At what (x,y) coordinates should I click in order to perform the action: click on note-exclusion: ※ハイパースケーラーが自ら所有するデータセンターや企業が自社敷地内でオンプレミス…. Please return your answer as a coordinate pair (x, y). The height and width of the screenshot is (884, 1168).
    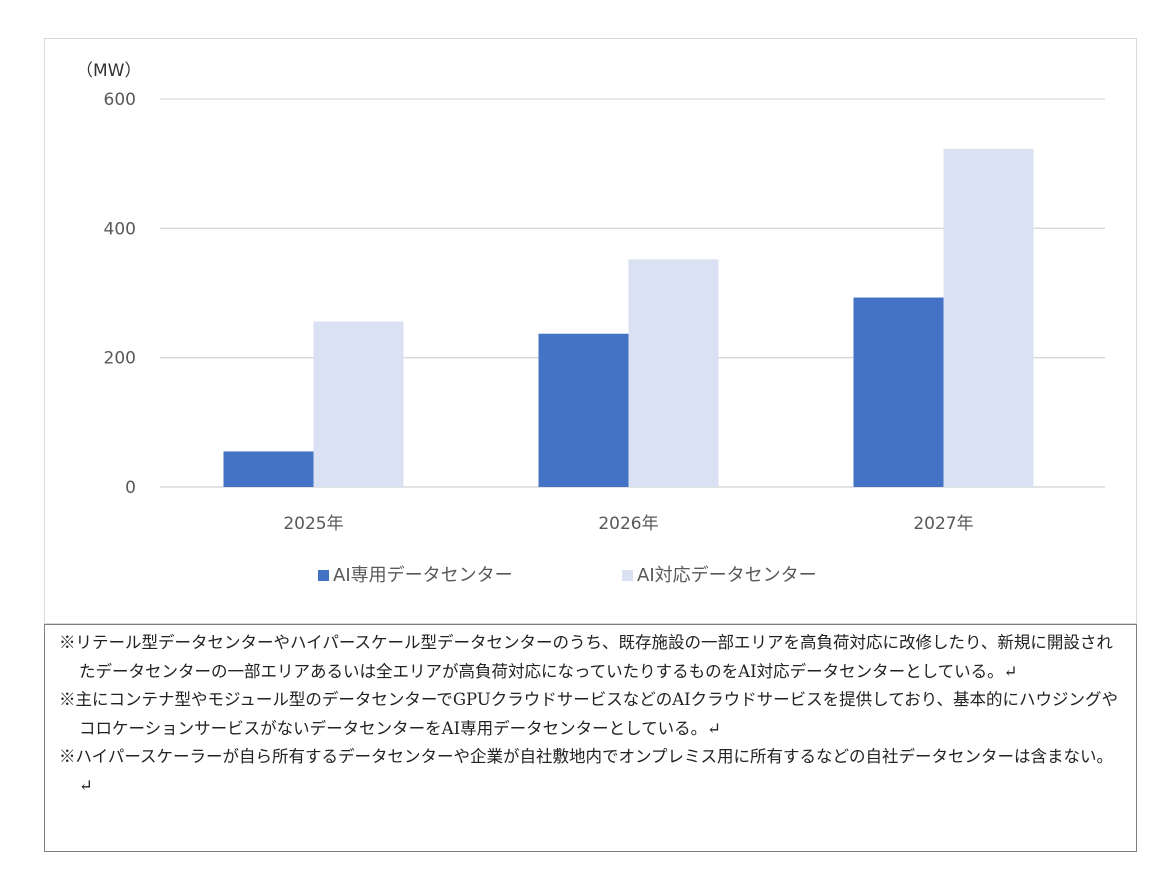
    Looking at the image, I should click on (586, 771).